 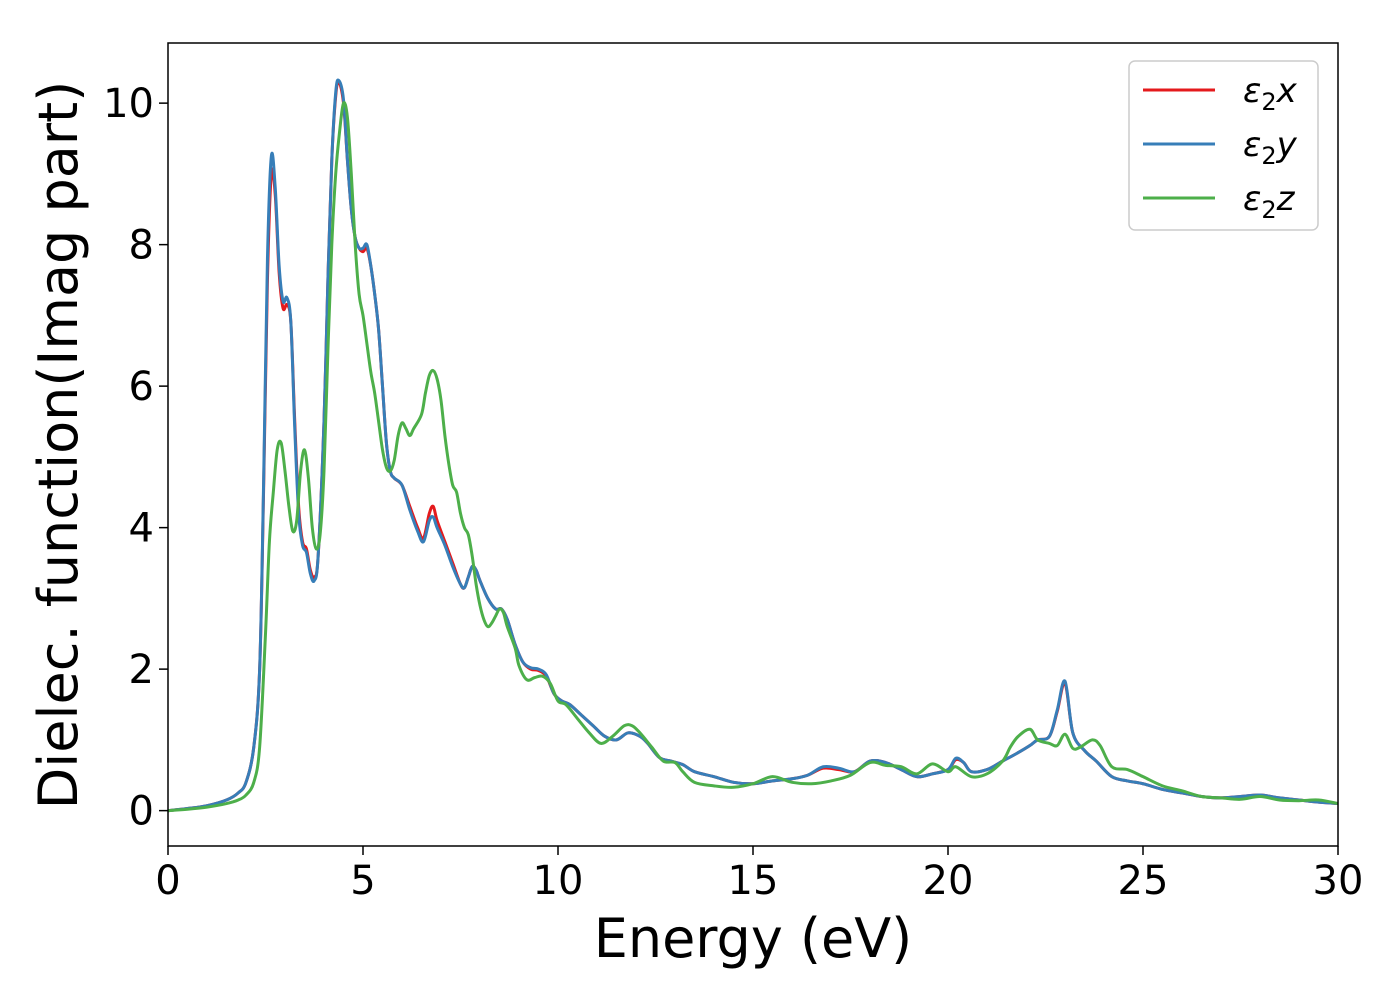 I want to click on y-tick-label: 0, so click(x=141, y=812).